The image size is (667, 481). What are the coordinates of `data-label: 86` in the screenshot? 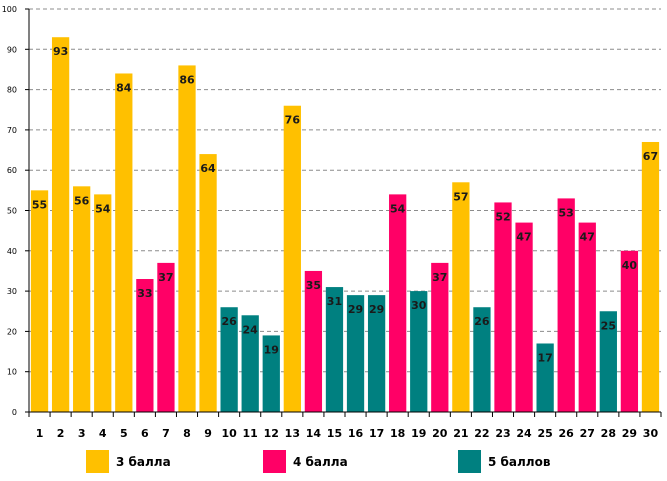 It's located at (187, 79).